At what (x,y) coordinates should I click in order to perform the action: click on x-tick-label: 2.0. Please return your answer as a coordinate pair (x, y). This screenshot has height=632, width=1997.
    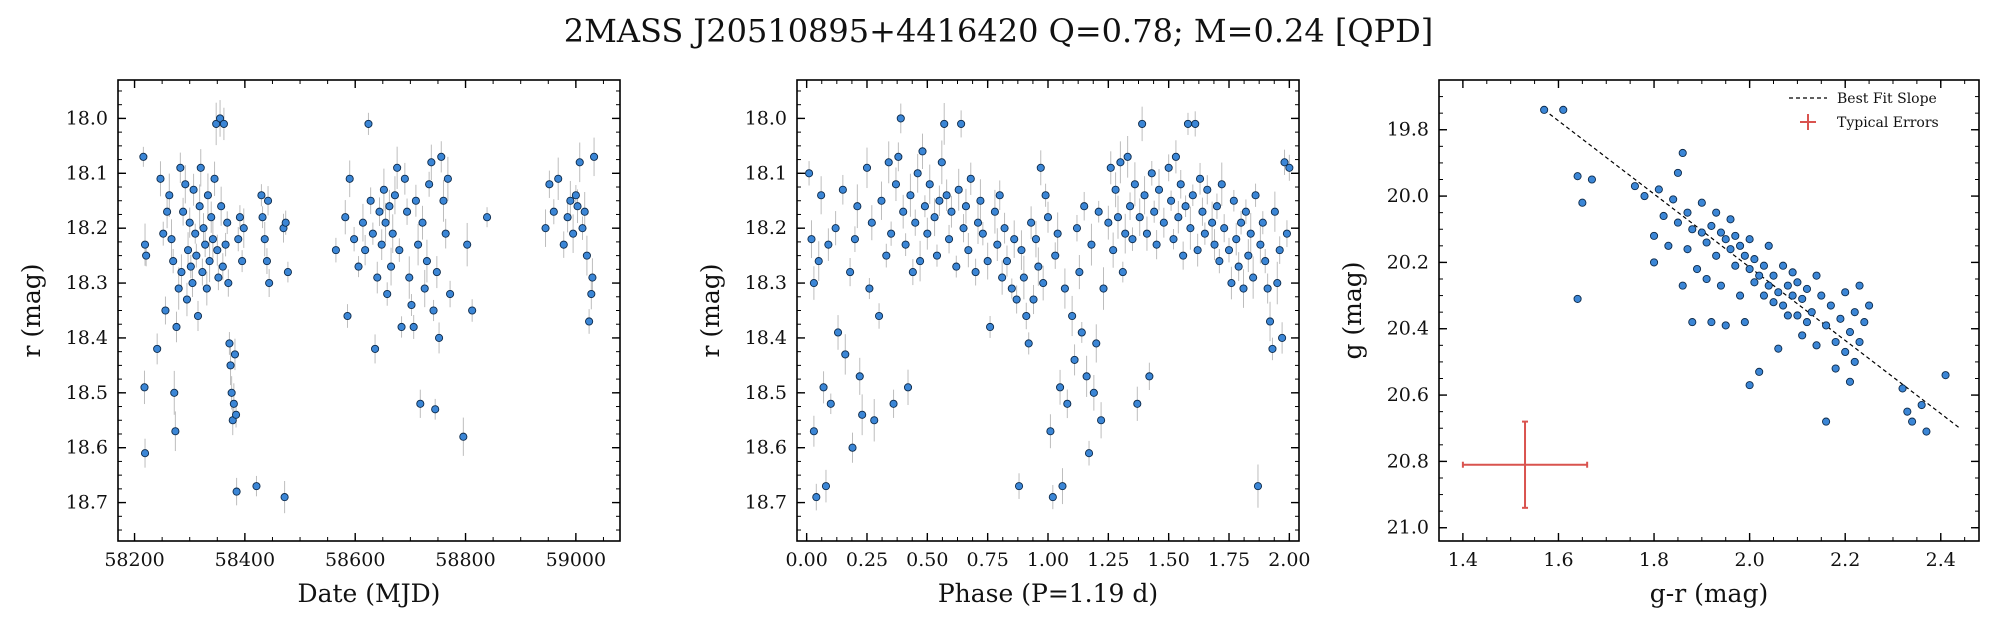
    Looking at the image, I should click on (1750, 560).